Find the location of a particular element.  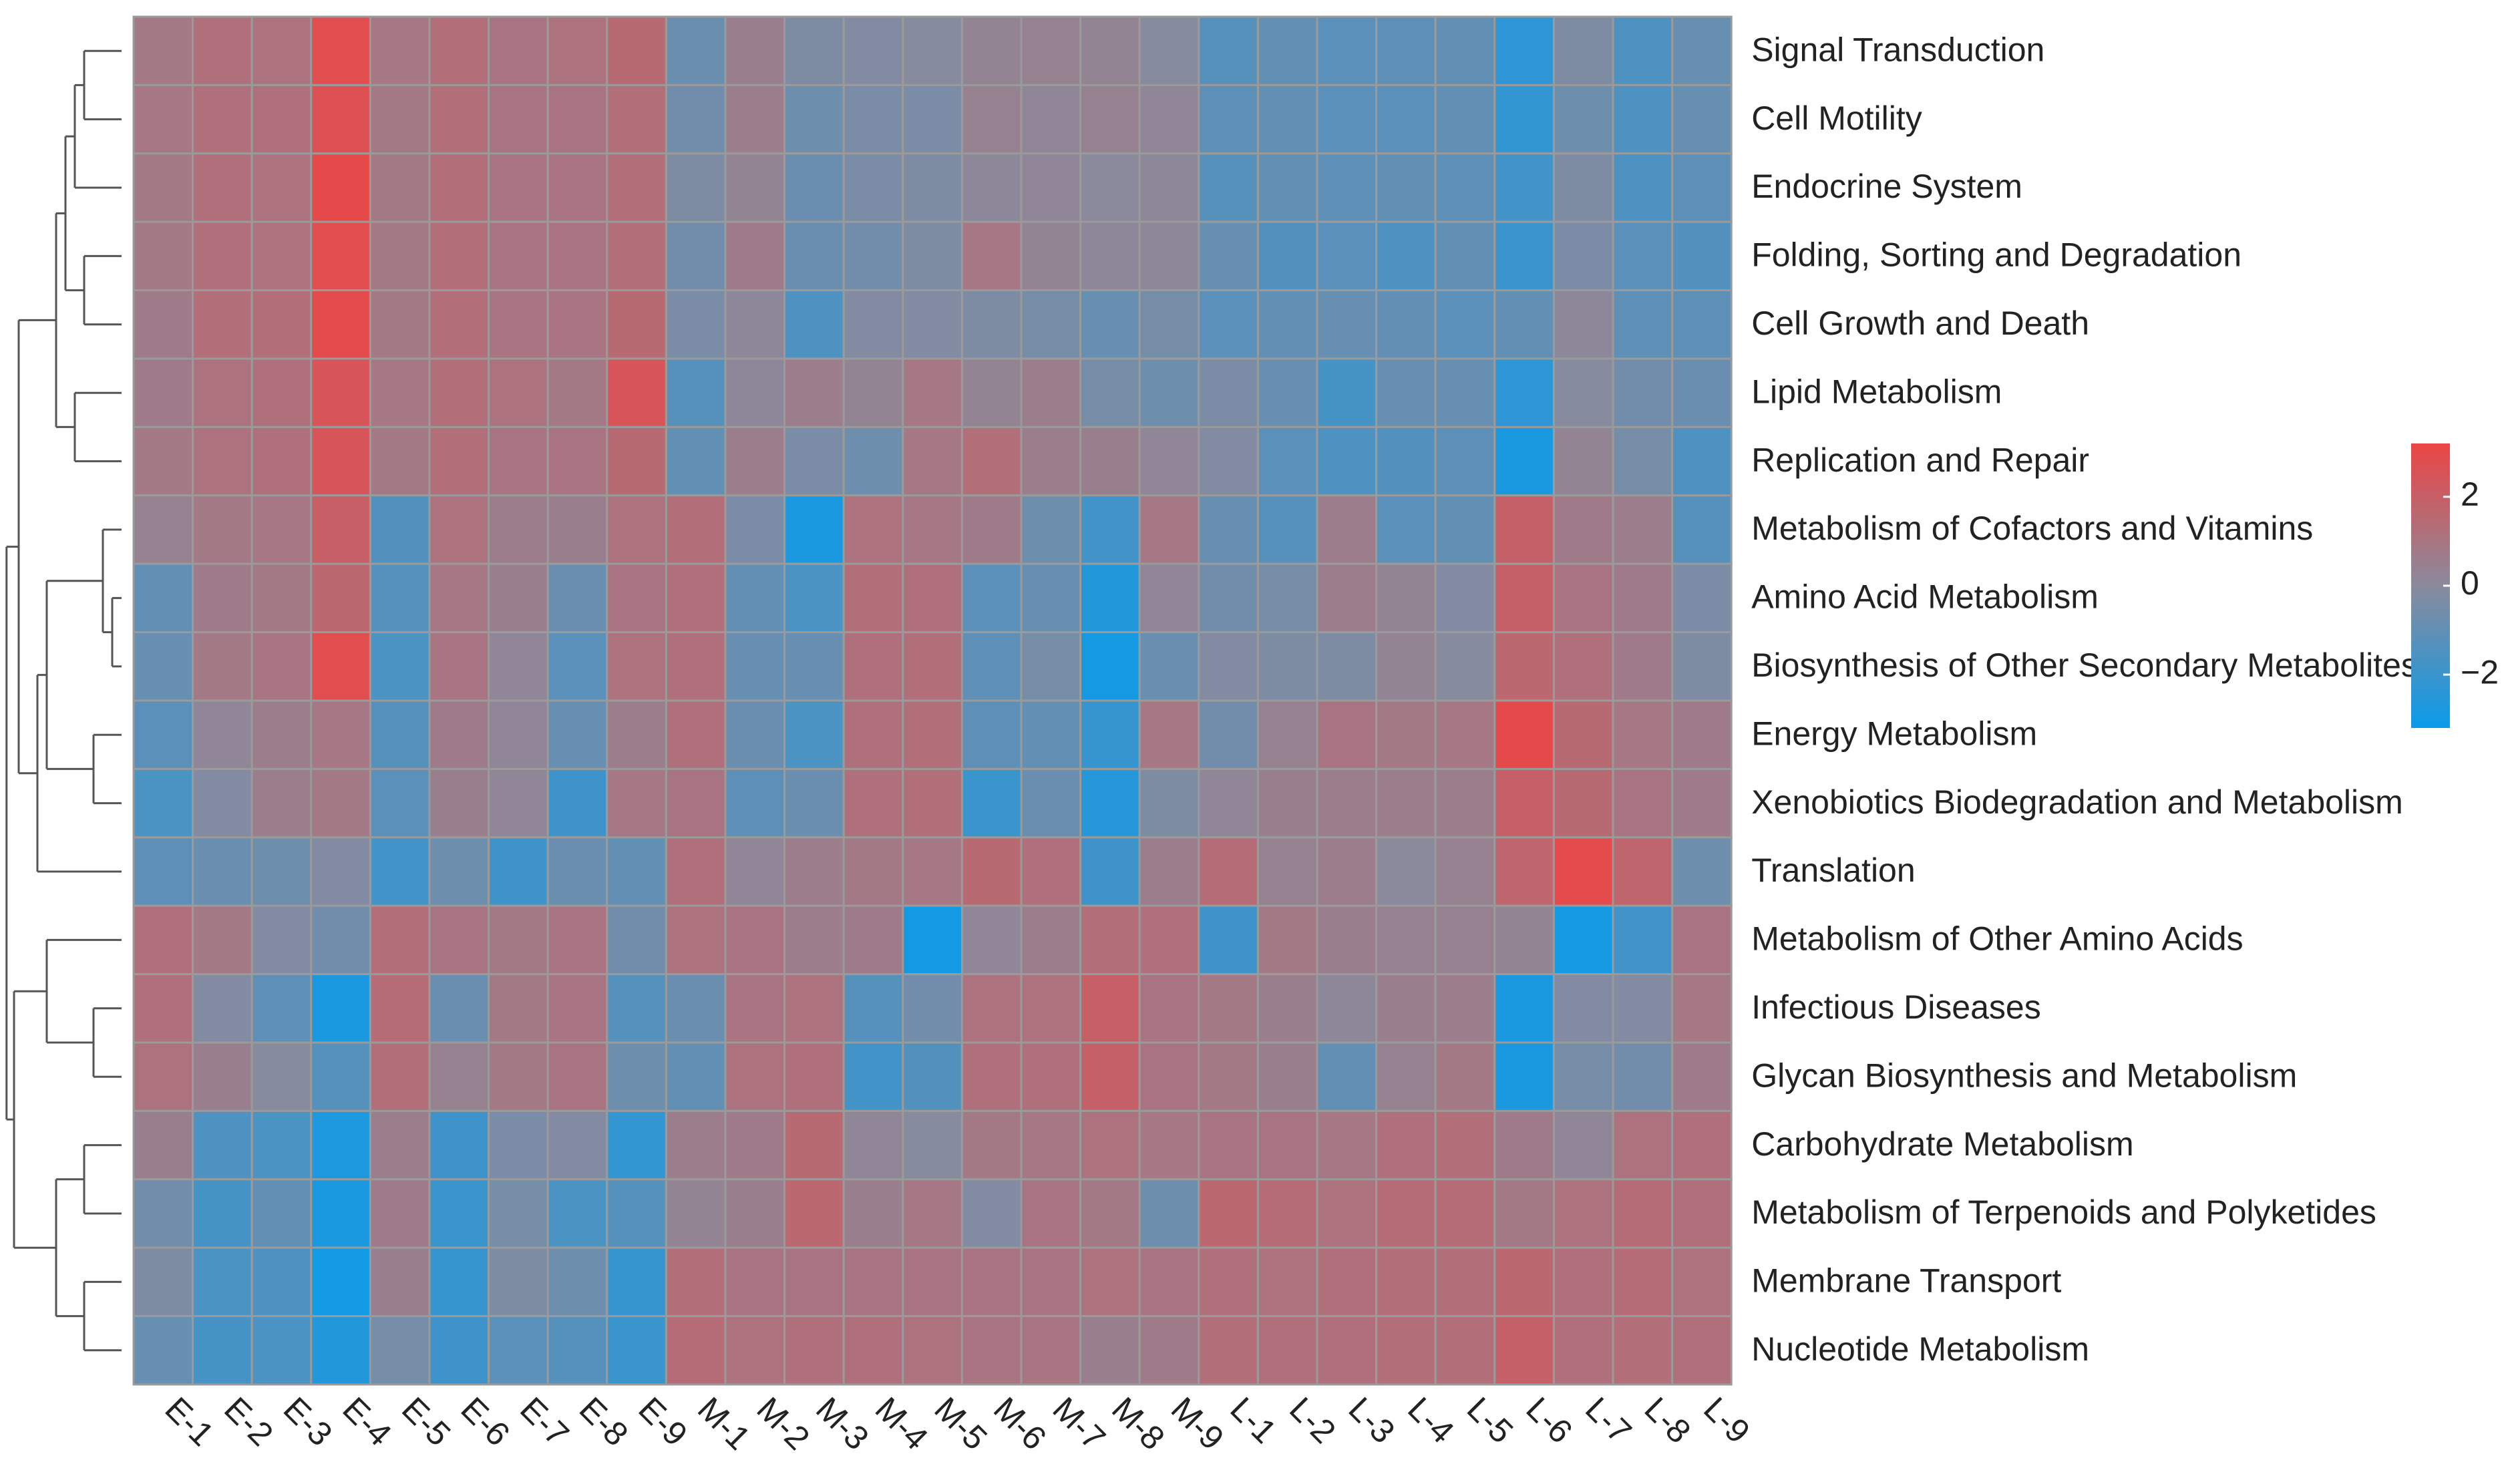

column-label: M-7 is located at coordinates (1079, 1423).